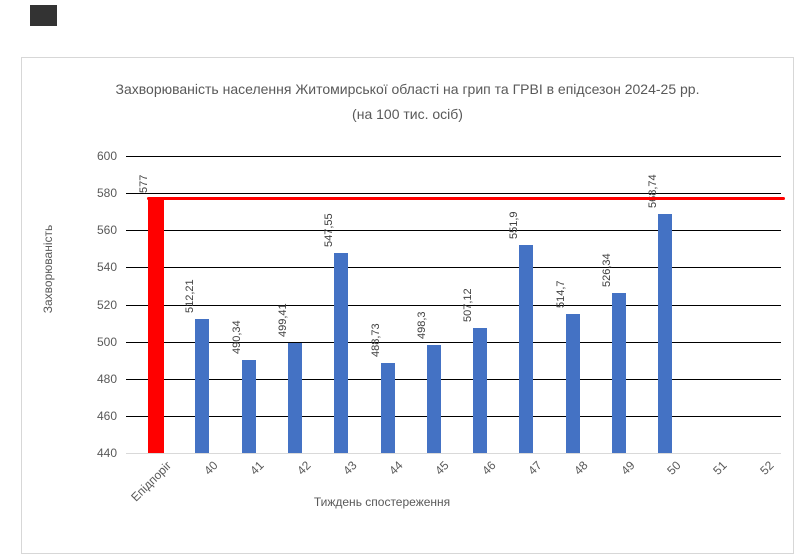 The width and height of the screenshot is (807, 557). I want to click on x-axis-tick-label: 48, so click(581, 468).